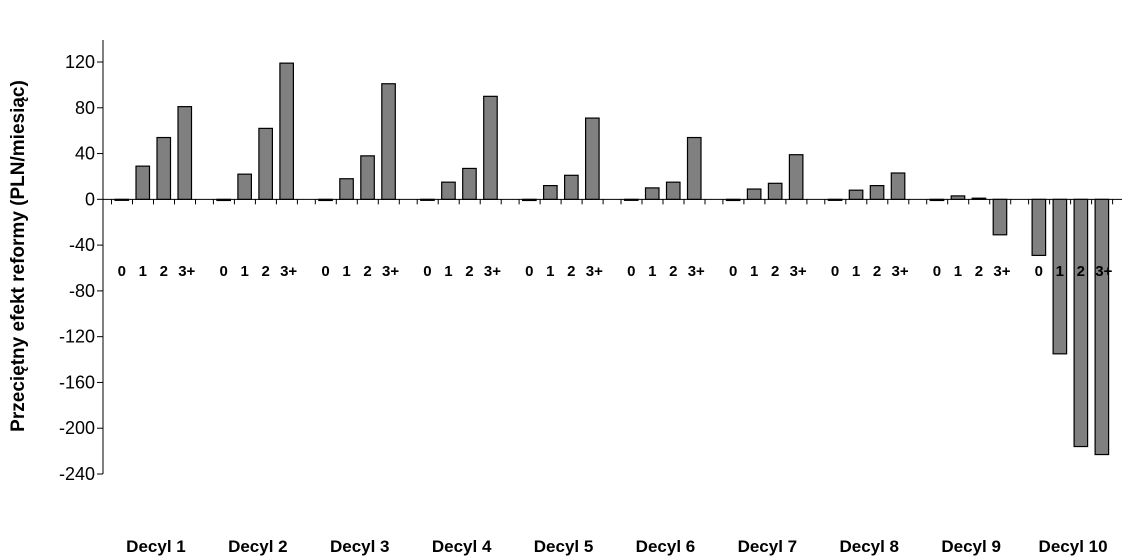 The image size is (1125, 557). Describe the element at coordinates (82, 291) in the screenshot. I see `y-tick-label: -80` at that location.